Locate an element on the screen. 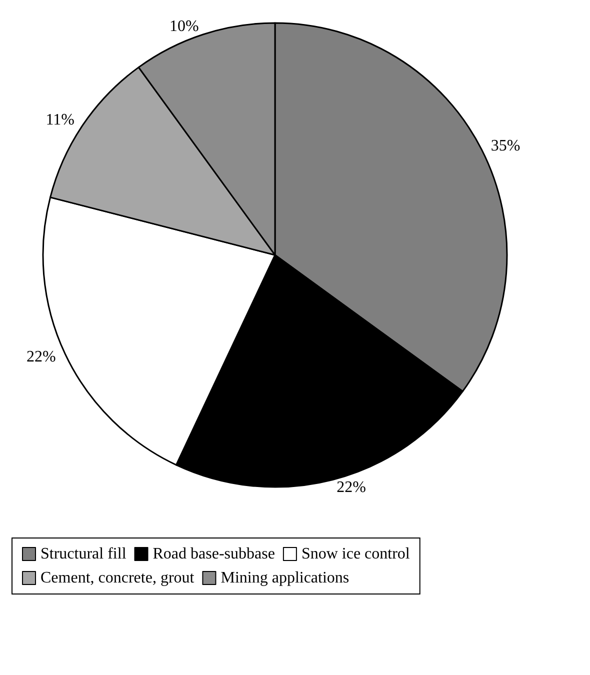 The image size is (590, 675). legend-label: Structural fill is located at coordinates (83, 554).